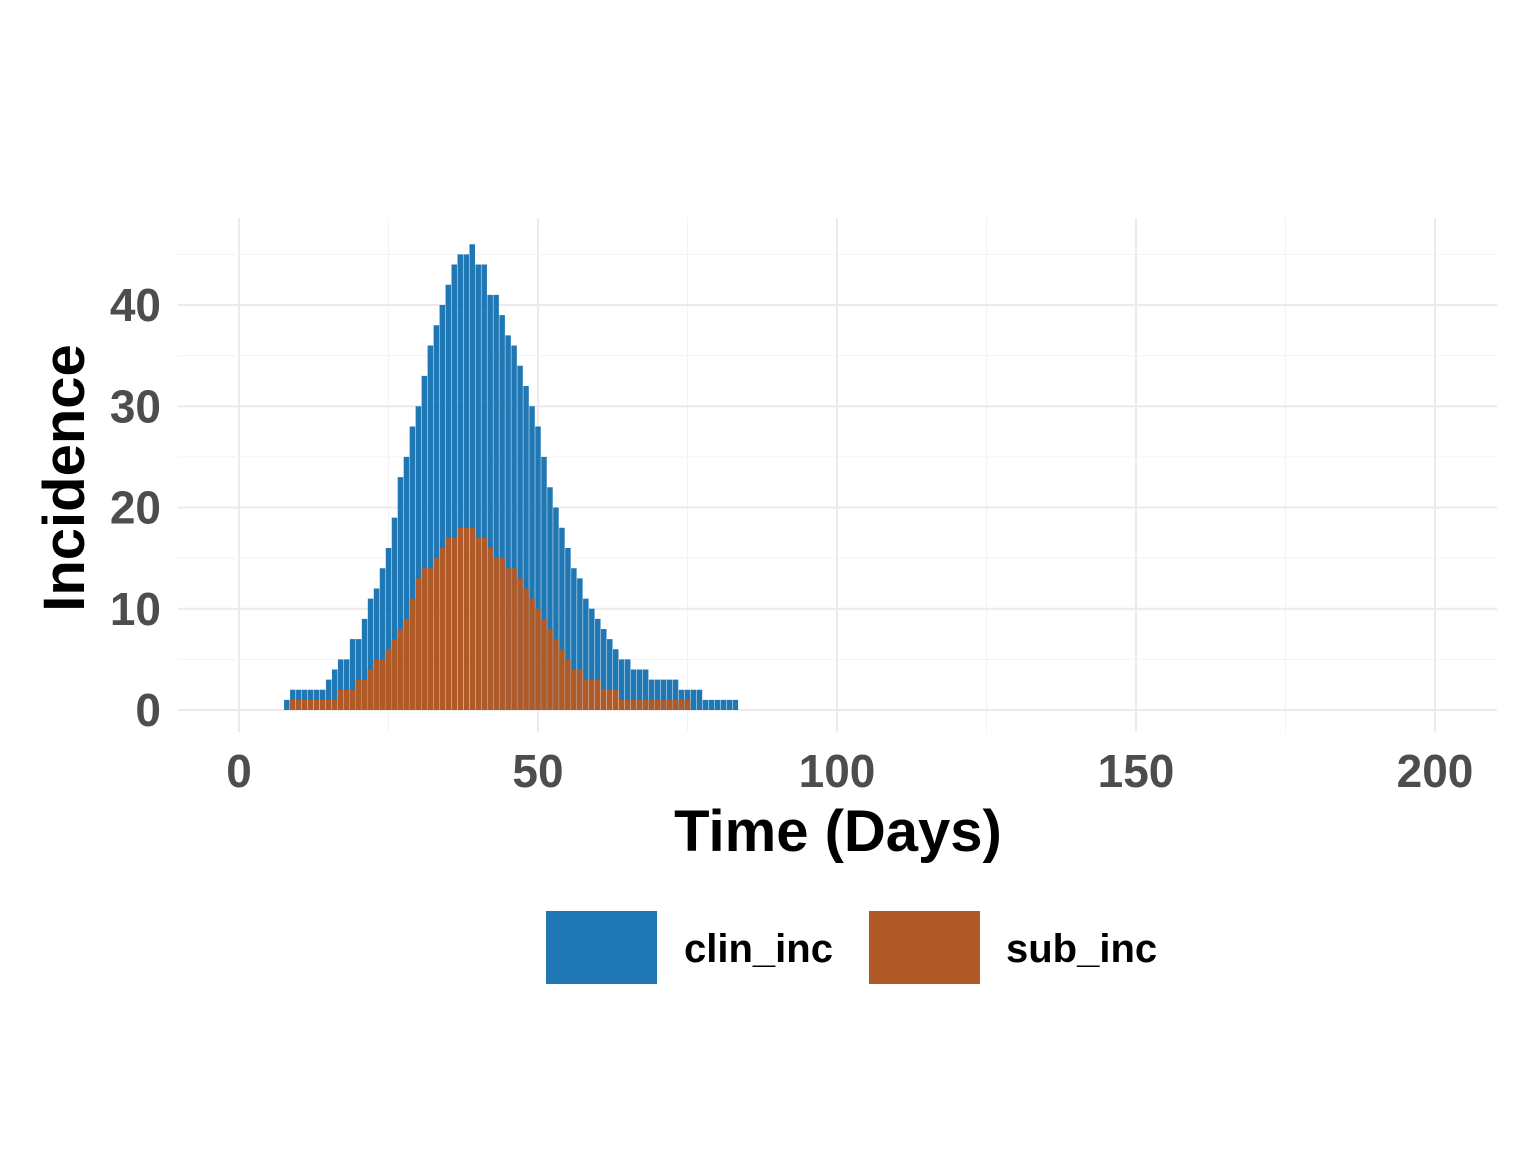 This screenshot has width=1536, height=1152. What do you see at coordinates (851, 947) in the screenshot?
I see `legend: clin_inc sub_inc` at bounding box center [851, 947].